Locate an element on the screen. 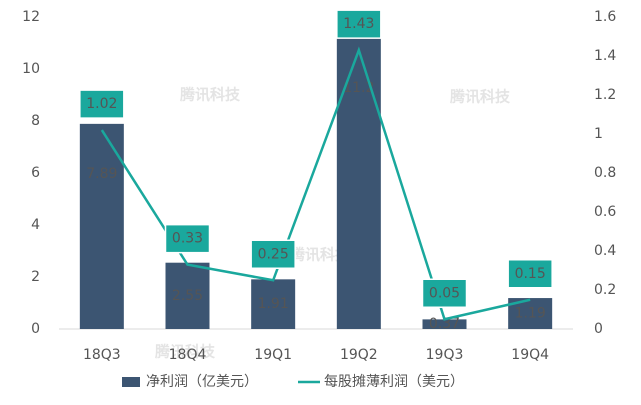 The width and height of the screenshot is (641, 405). y-tick-label: 10 is located at coordinates (31, 69).